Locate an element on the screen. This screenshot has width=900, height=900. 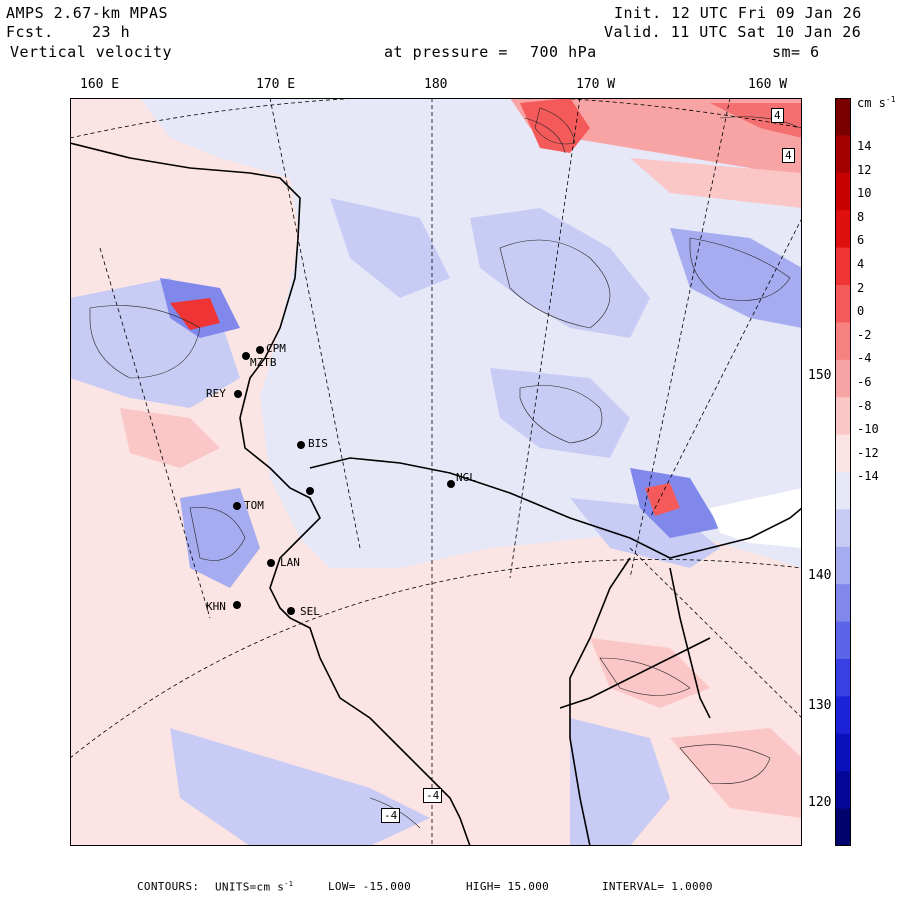
station-dot-rey is located at coordinates (238, 394).